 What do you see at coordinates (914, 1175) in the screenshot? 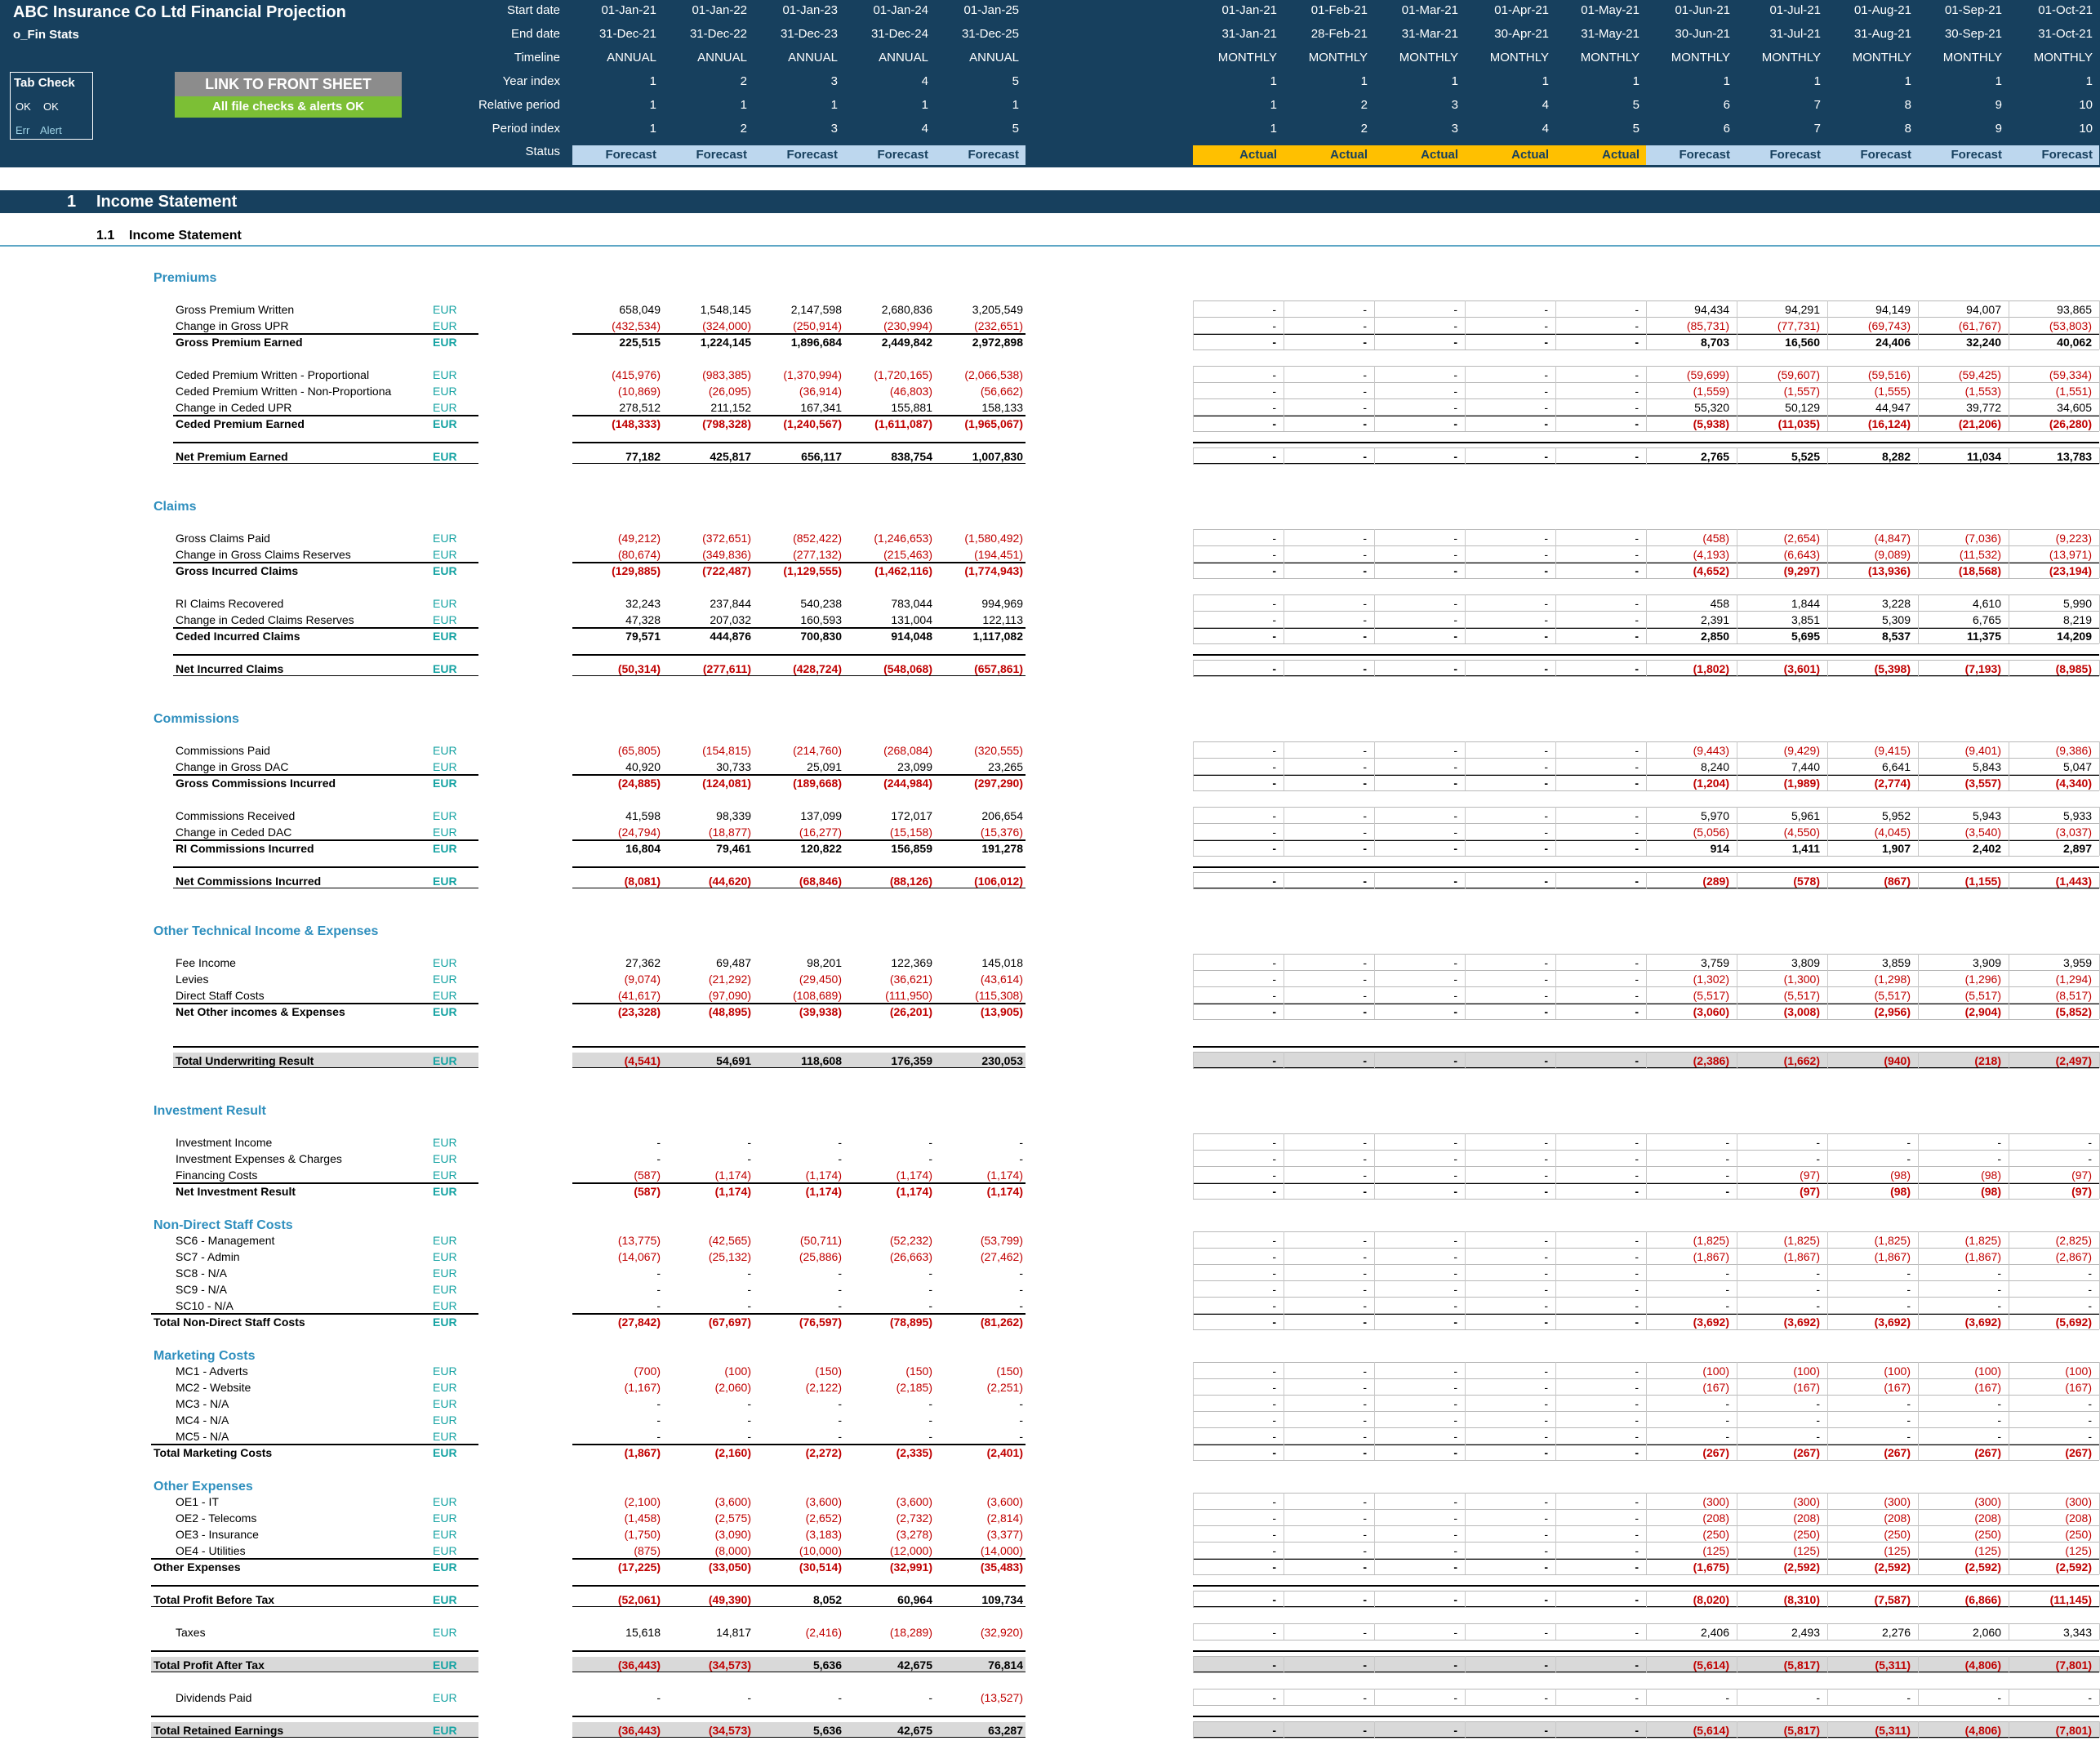
I see `annual-value: (1,174)` at bounding box center [914, 1175].